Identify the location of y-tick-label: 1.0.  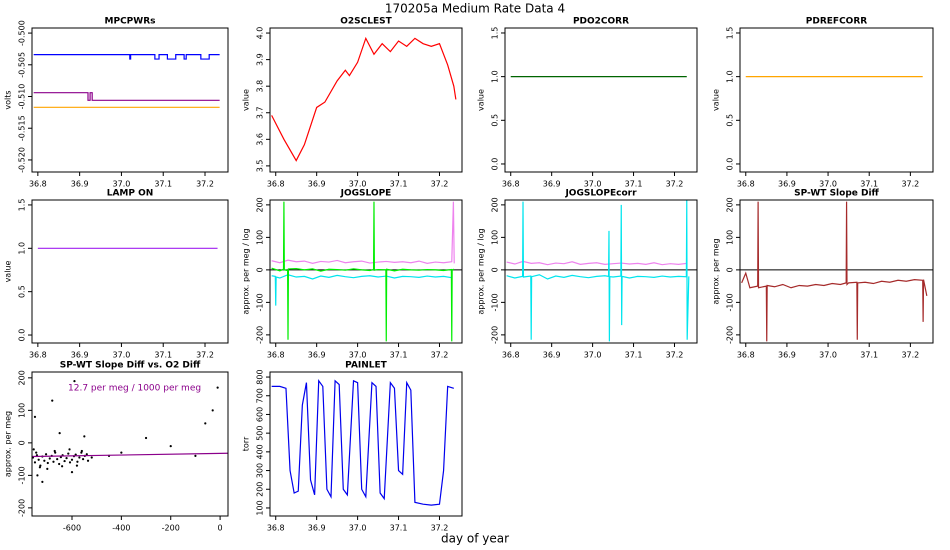
(730, 76).